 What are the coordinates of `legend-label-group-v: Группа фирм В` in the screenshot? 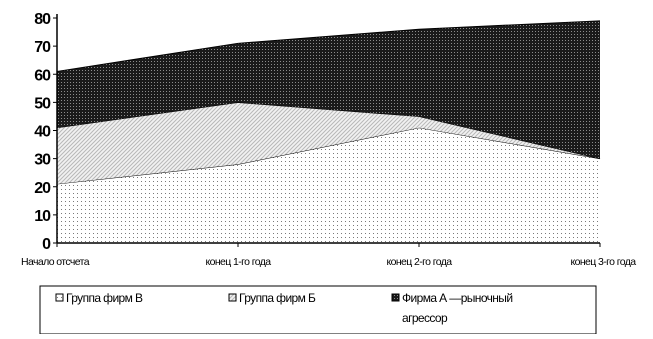 It's located at (104, 298).